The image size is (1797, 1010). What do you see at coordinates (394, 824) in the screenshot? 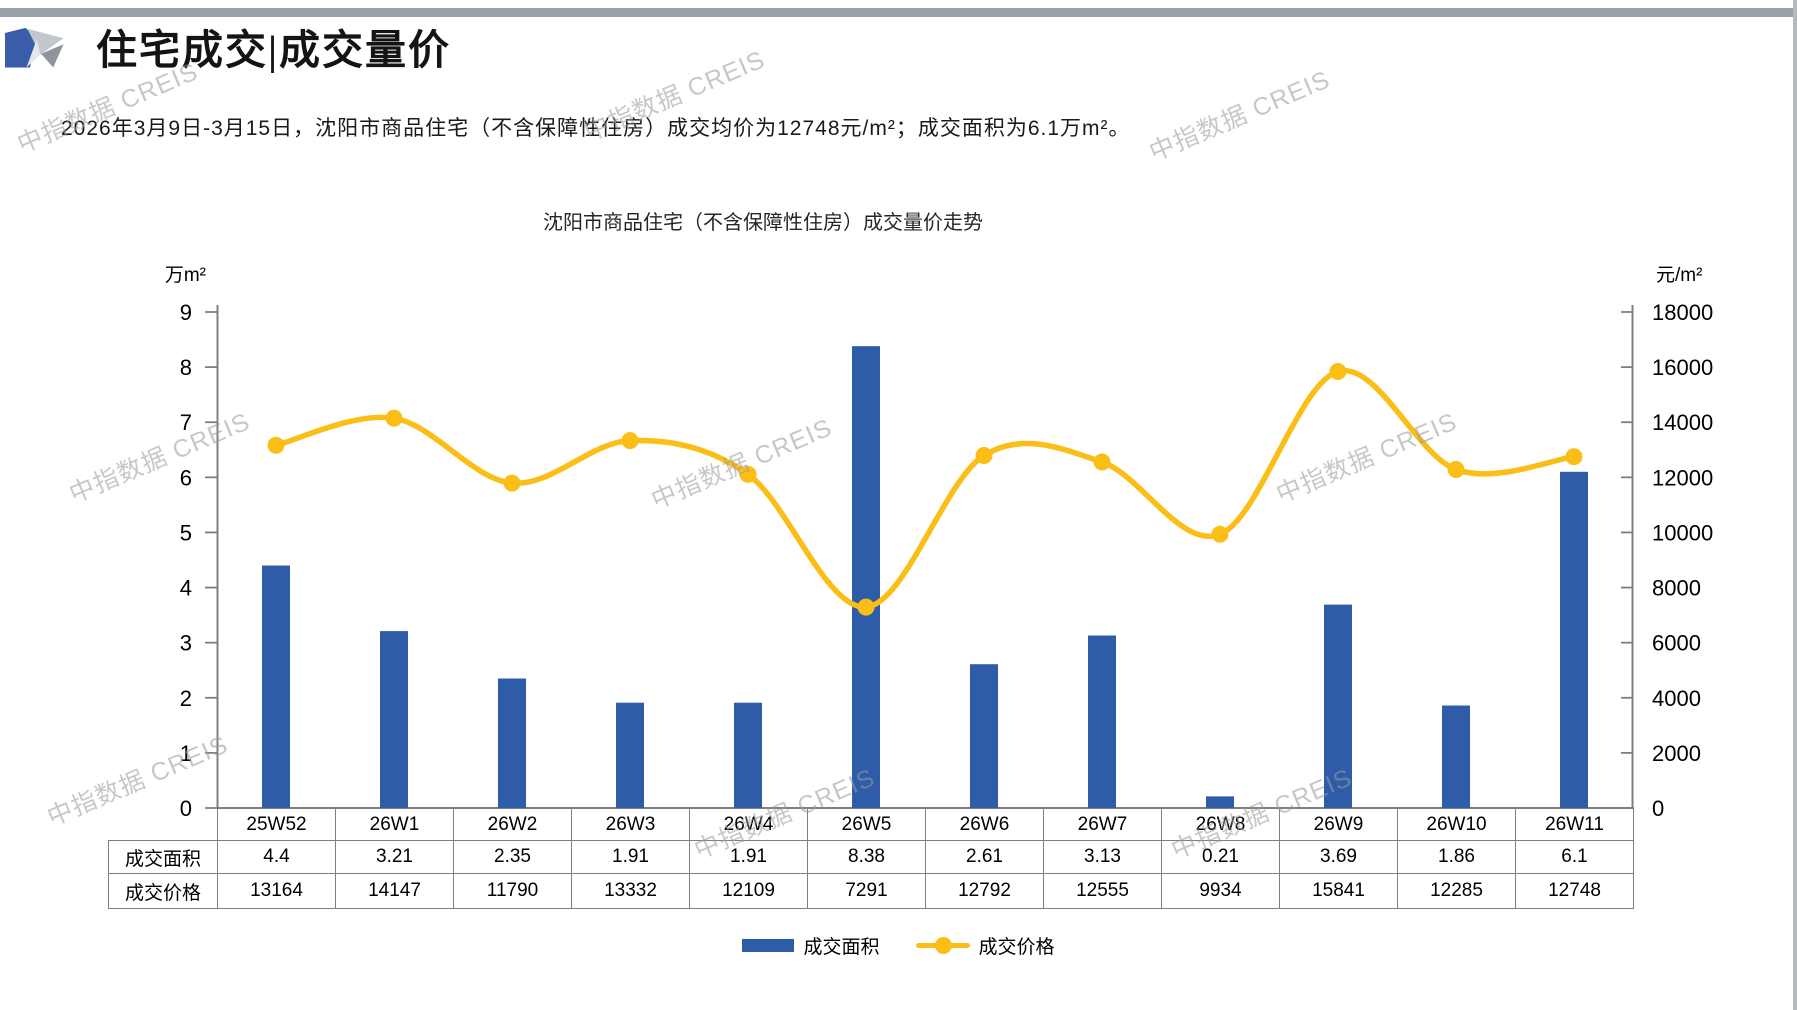
I see `table-week-header-cell: 26W1` at bounding box center [394, 824].